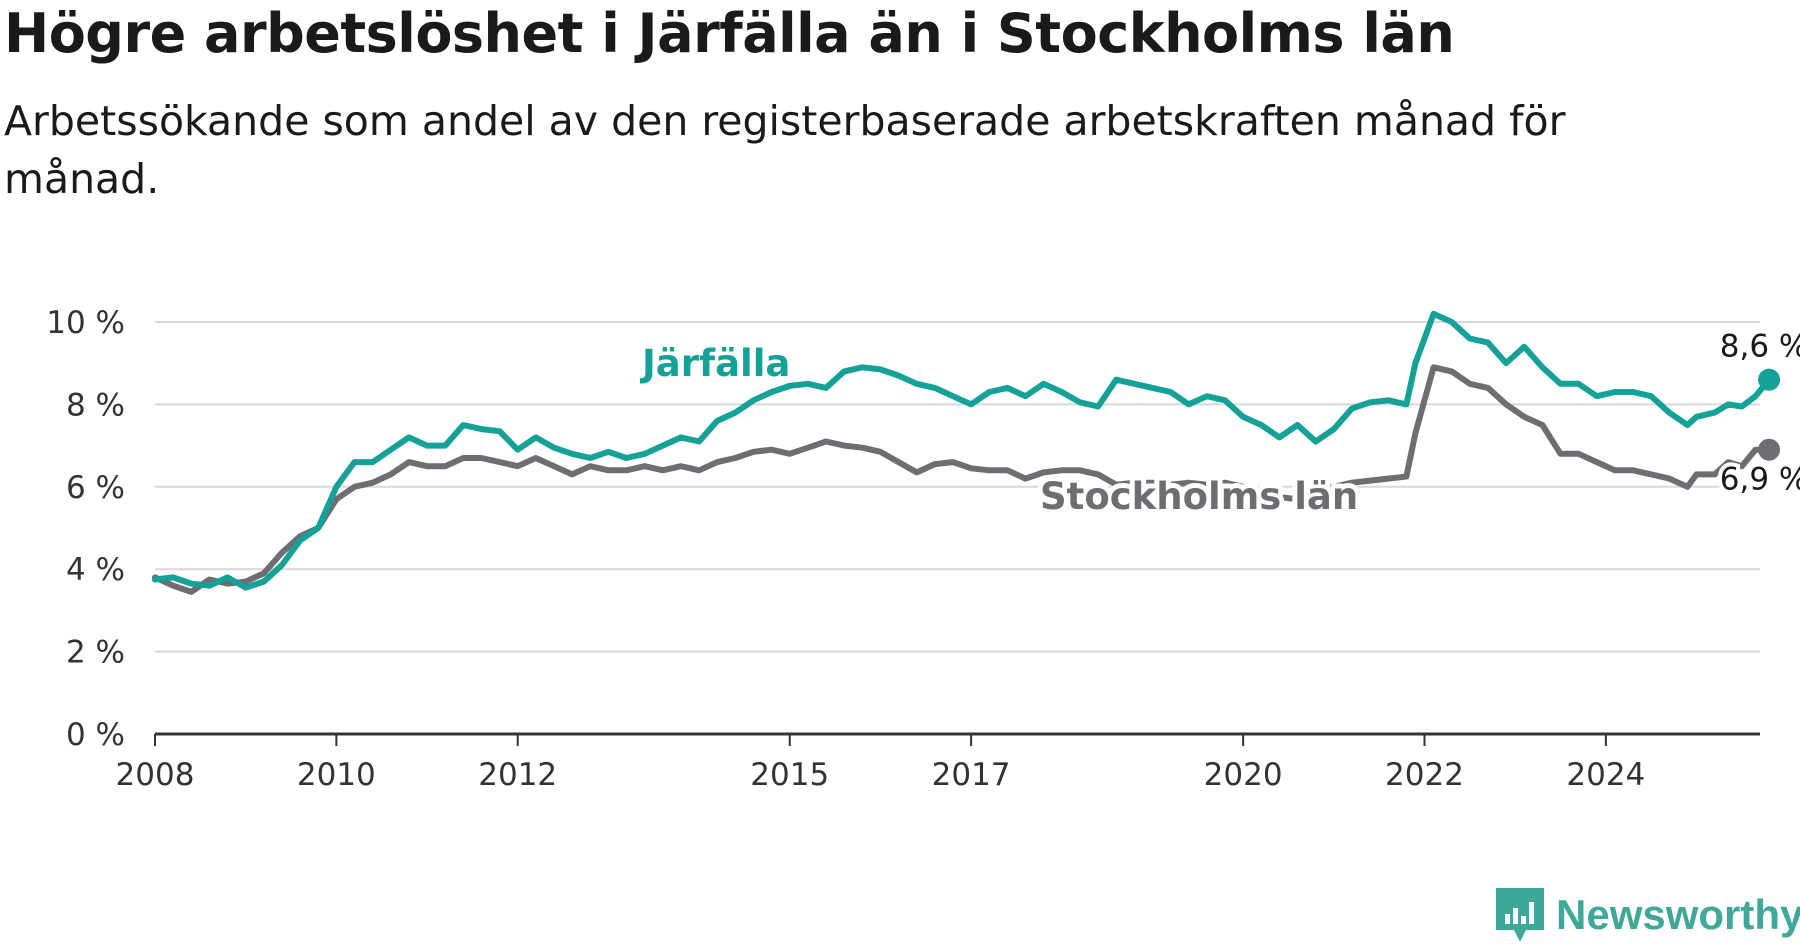 The image size is (1800, 948). Describe the element at coordinates (1520, 915) in the screenshot. I see `newsworthy-logo-icon` at that location.